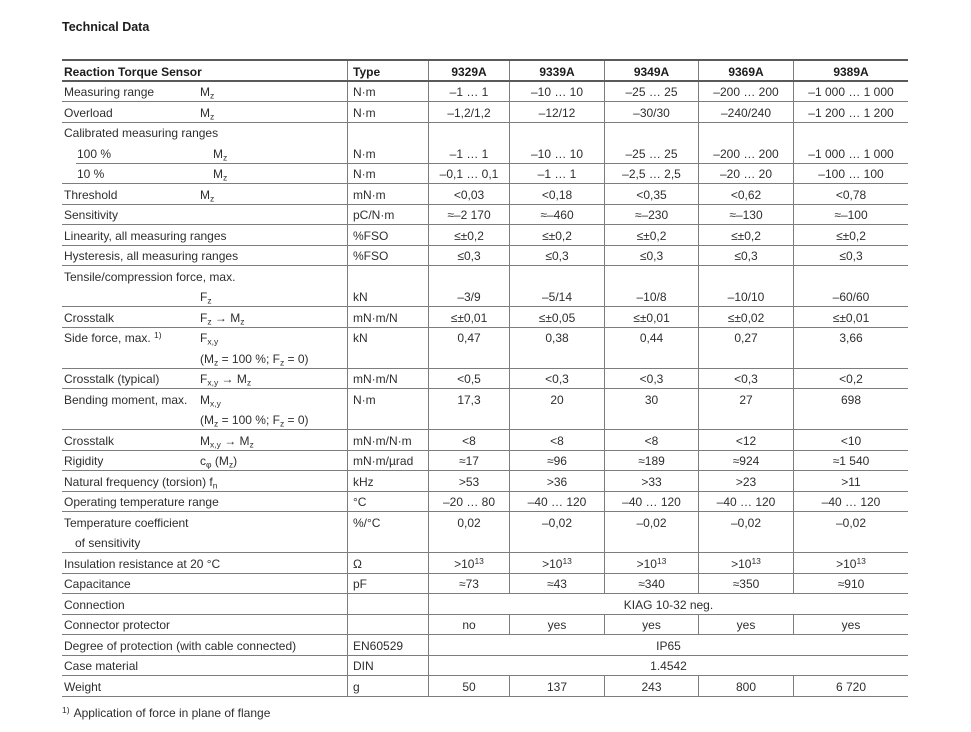 The height and width of the screenshot is (732, 971). What do you see at coordinates (850, 347) in the screenshot?
I see `value-cell: 3,66` at bounding box center [850, 347].